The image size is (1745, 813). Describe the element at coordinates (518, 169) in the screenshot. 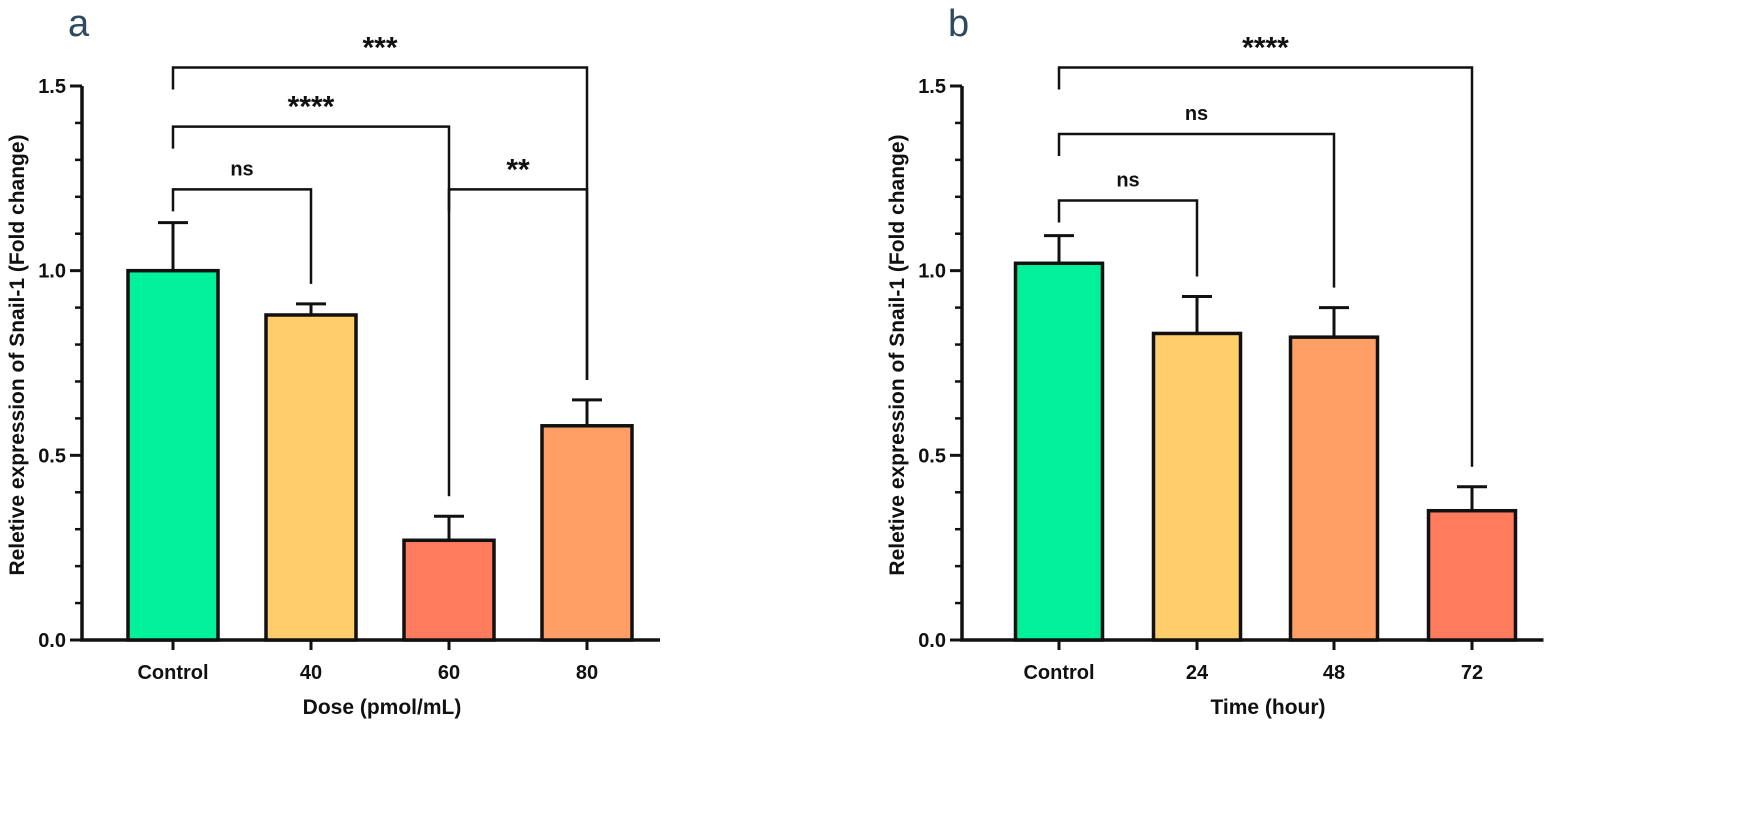

I see `significance-label: **` at that location.